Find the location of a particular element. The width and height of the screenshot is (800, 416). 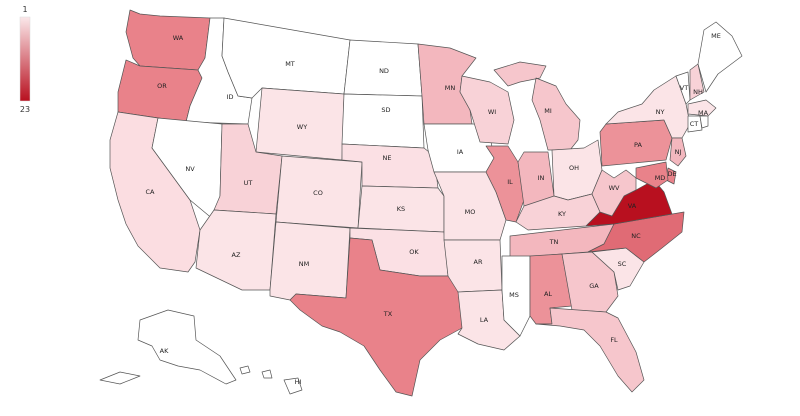

state-label-sc: SC is located at coordinates (622, 264).